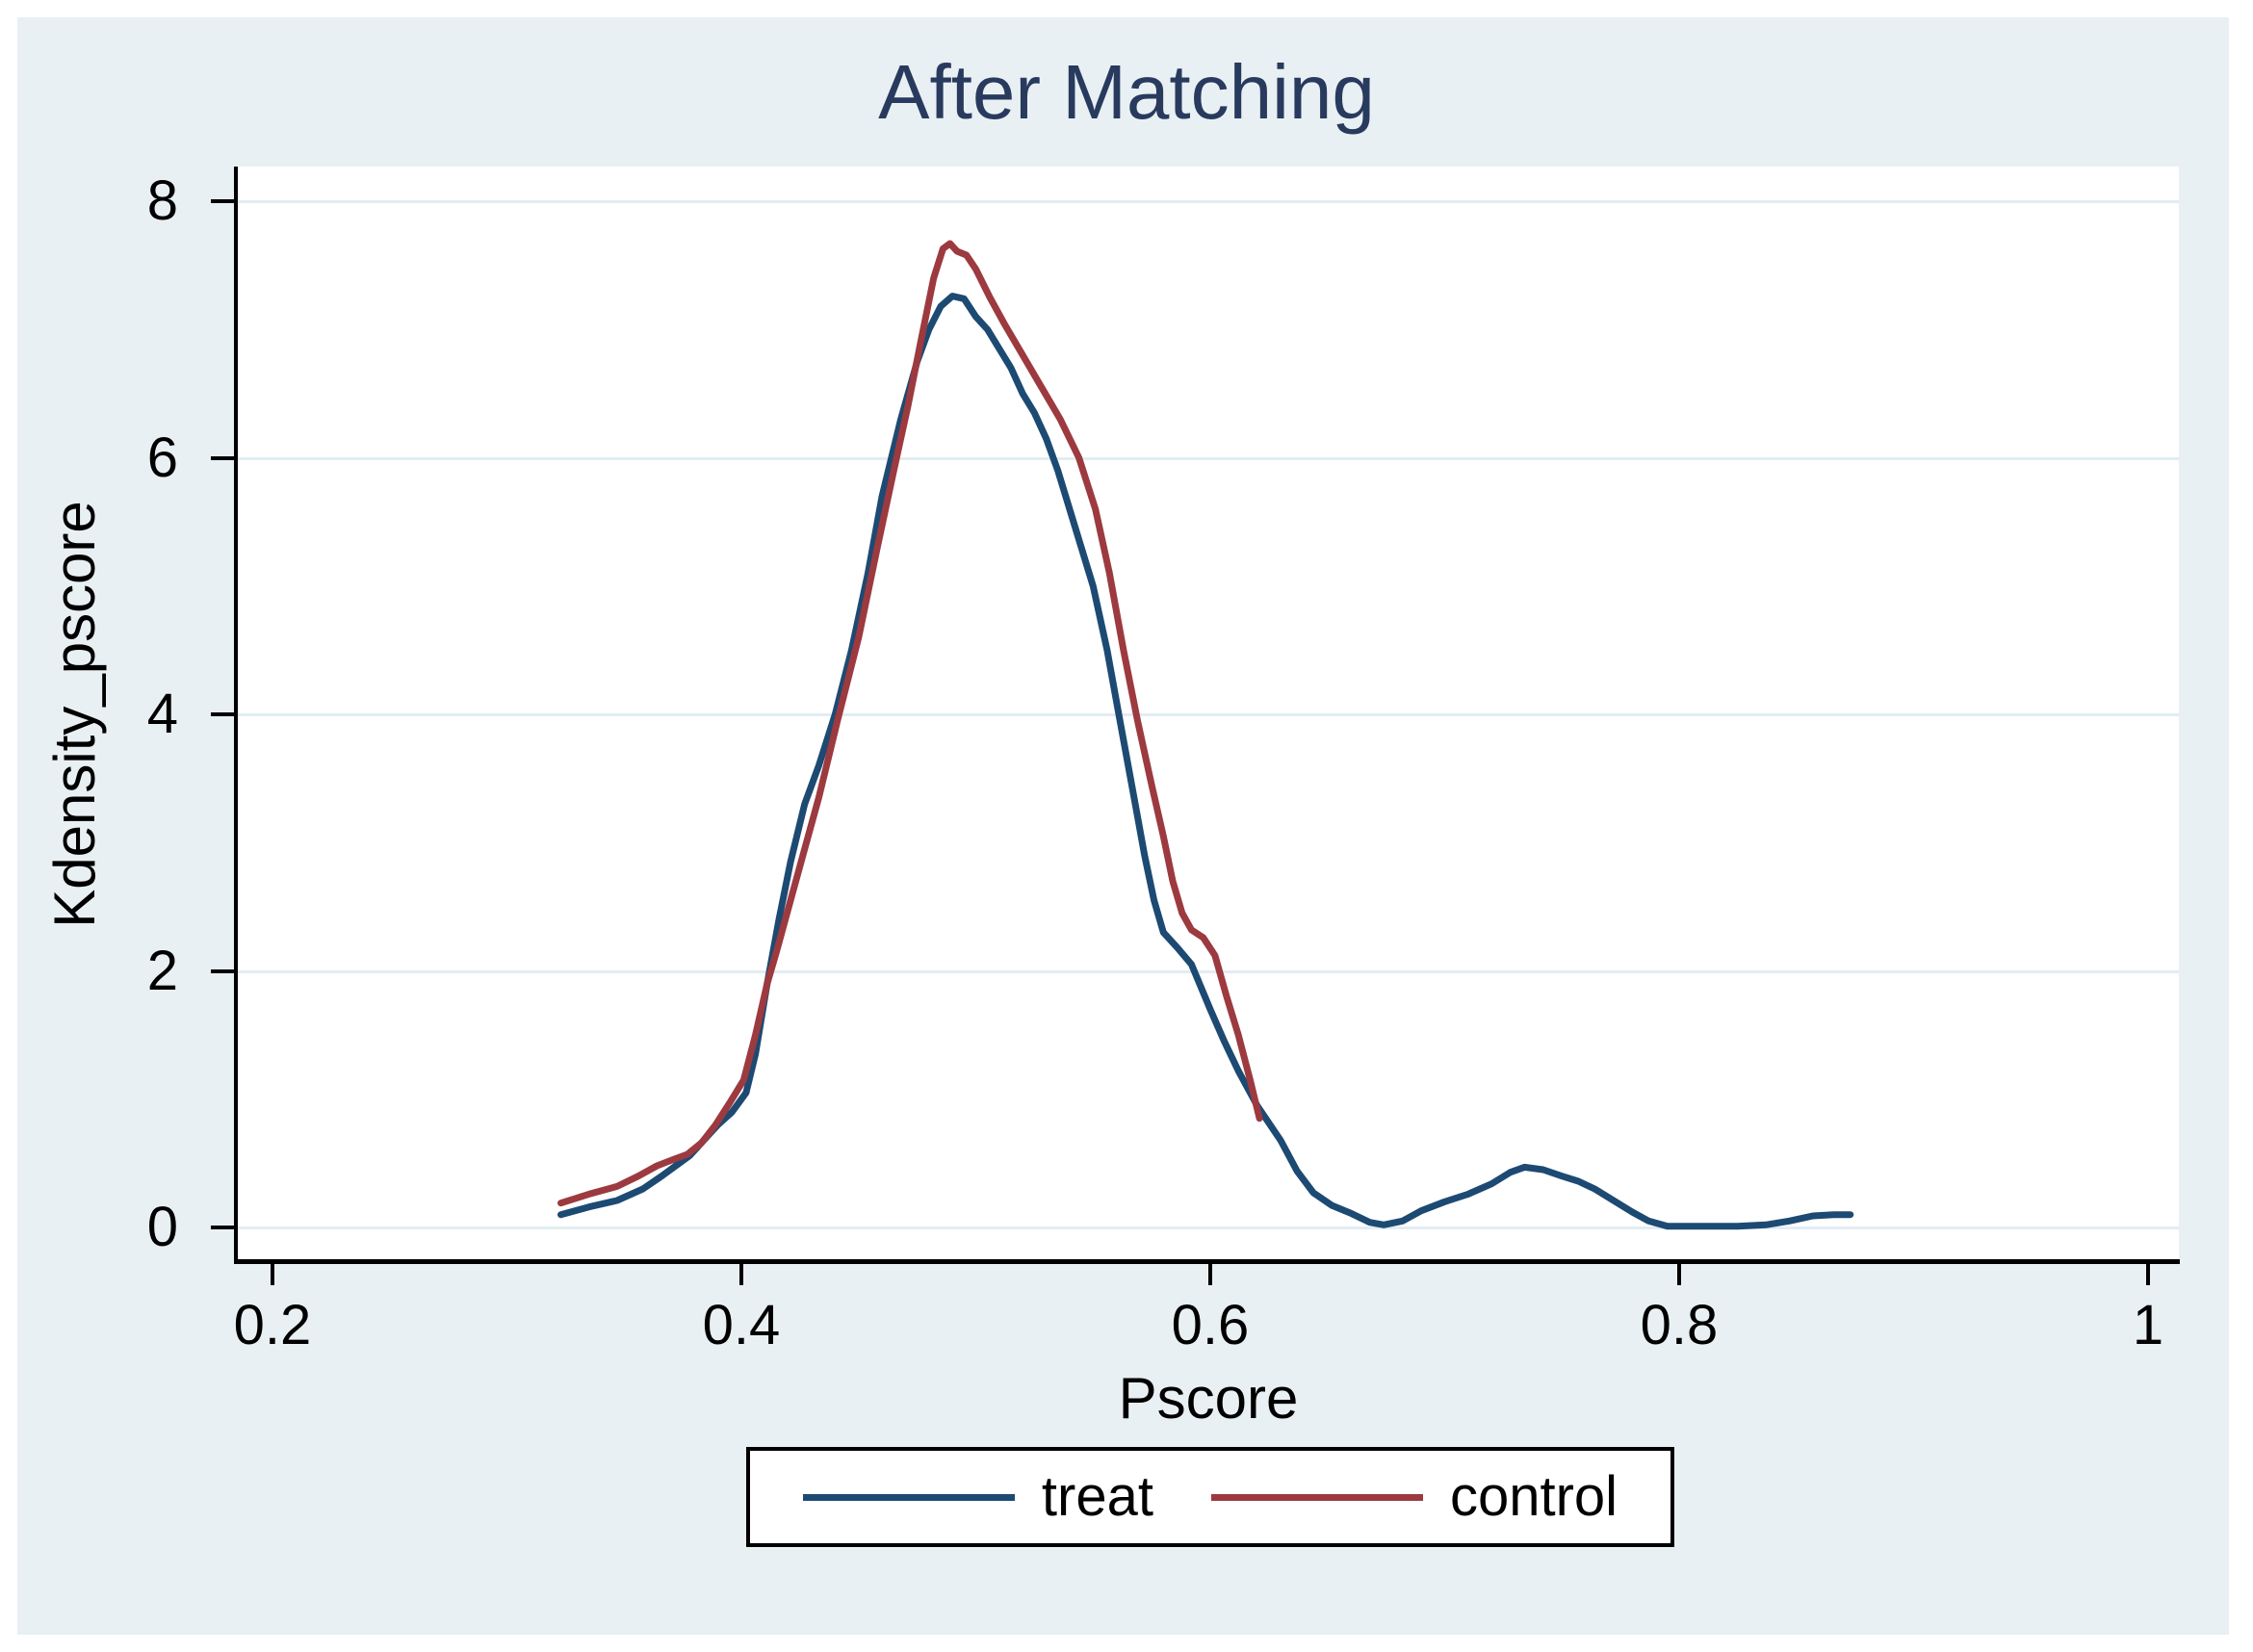 The height and width of the screenshot is (1652, 2253). Describe the element at coordinates (236, 715) in the screenshot. I see `y-axis-line` at that location.